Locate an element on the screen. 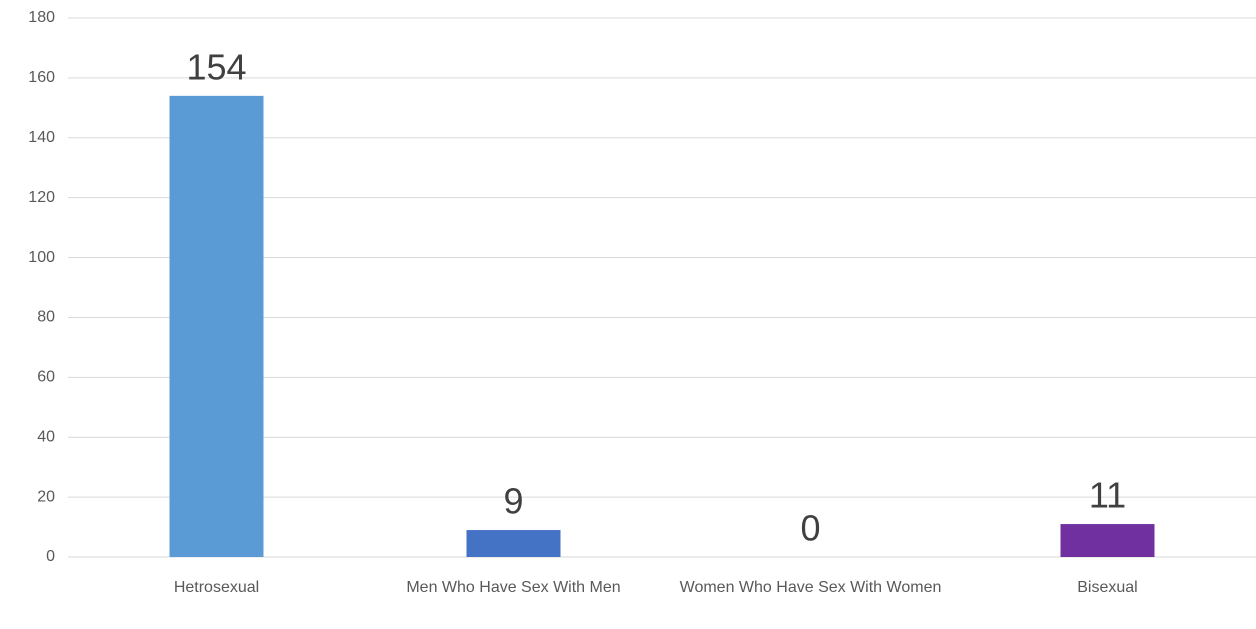 The image size is (1256, 629). x-tick-label: Hetrosexual is located at coordinates (216, 587).